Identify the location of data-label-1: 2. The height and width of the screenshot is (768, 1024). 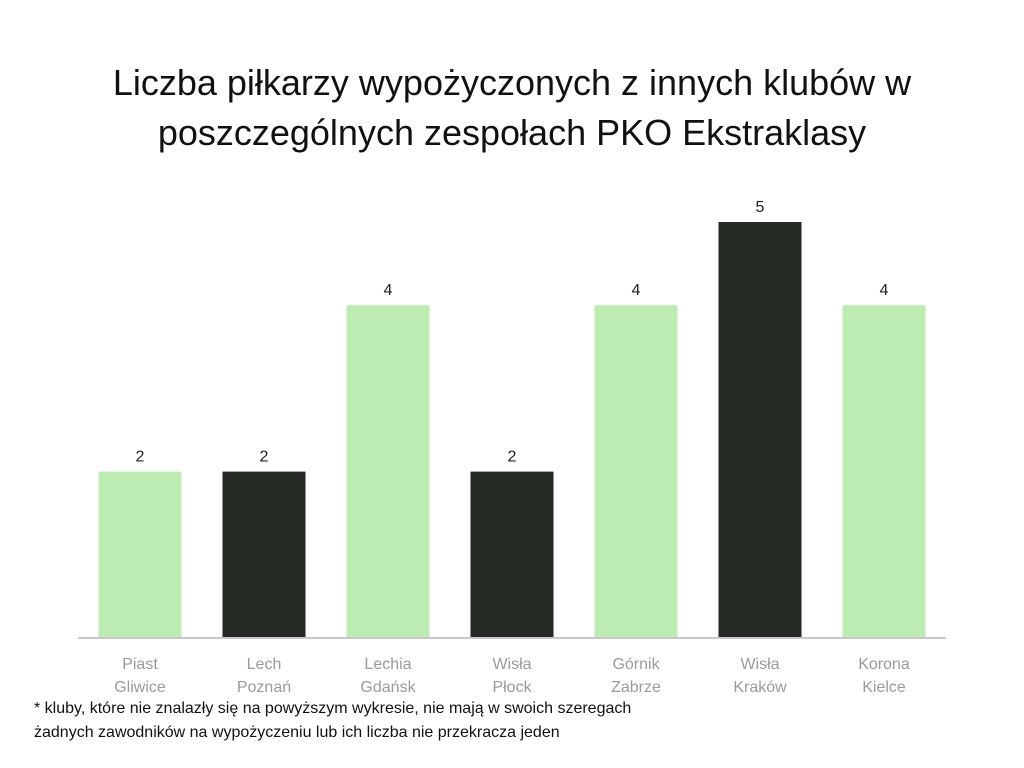
(264, 457).